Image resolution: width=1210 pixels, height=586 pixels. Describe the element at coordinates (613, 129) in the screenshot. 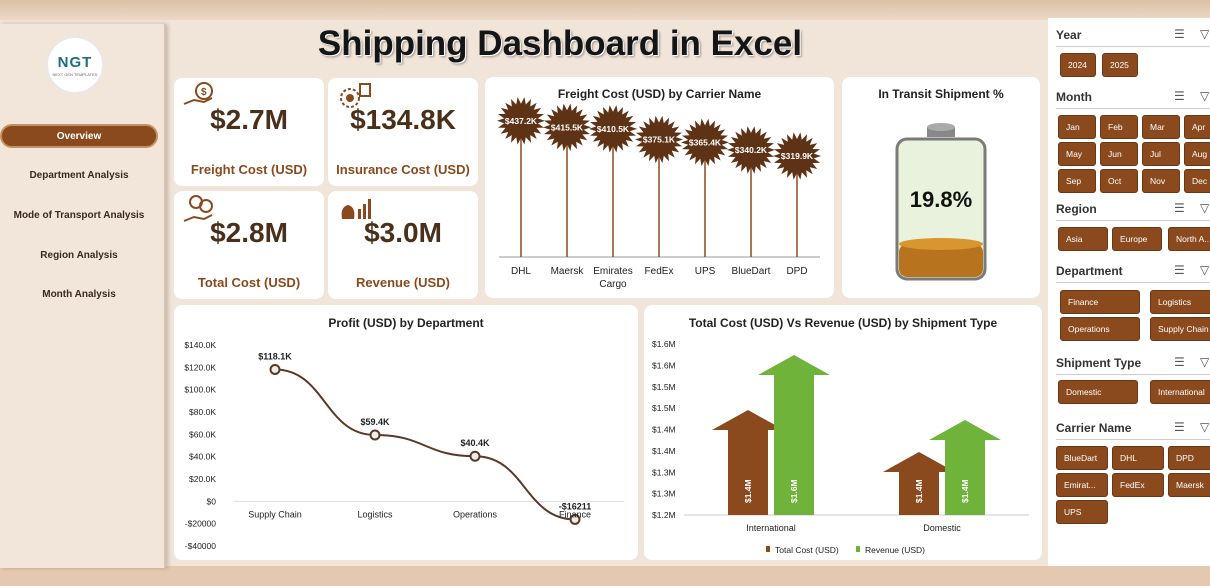

I see `data-label: $410.5K` at that location.